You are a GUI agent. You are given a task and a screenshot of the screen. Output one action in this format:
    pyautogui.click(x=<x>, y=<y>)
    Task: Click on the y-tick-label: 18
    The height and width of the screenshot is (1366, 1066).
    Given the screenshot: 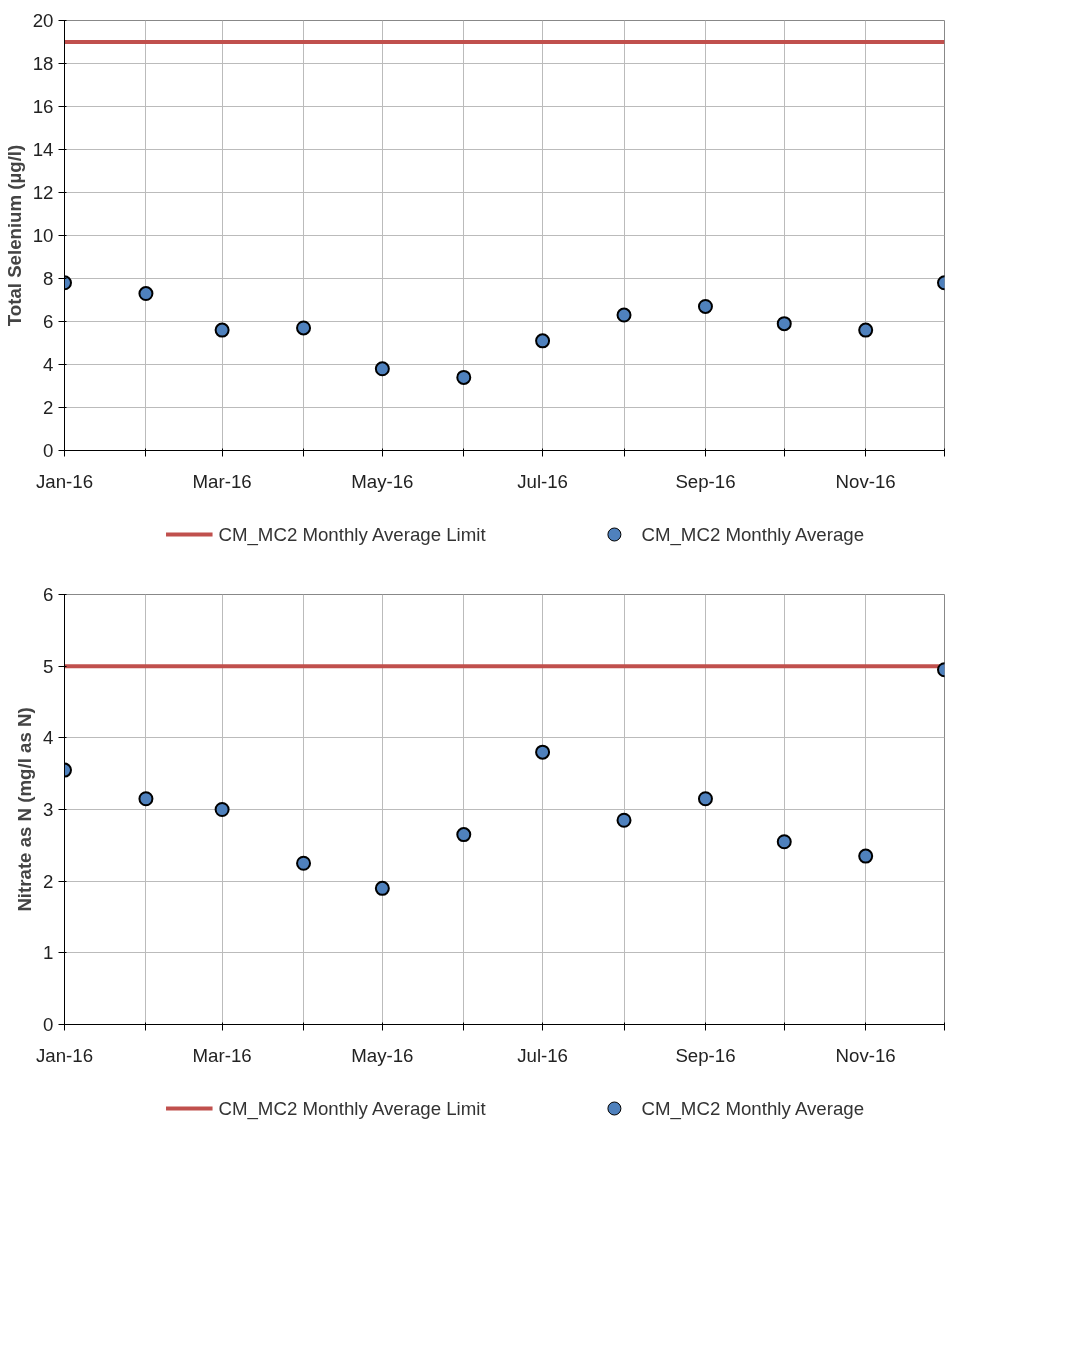 What is the action you would take?
    pyautogui.click(x=43, y=63)
    